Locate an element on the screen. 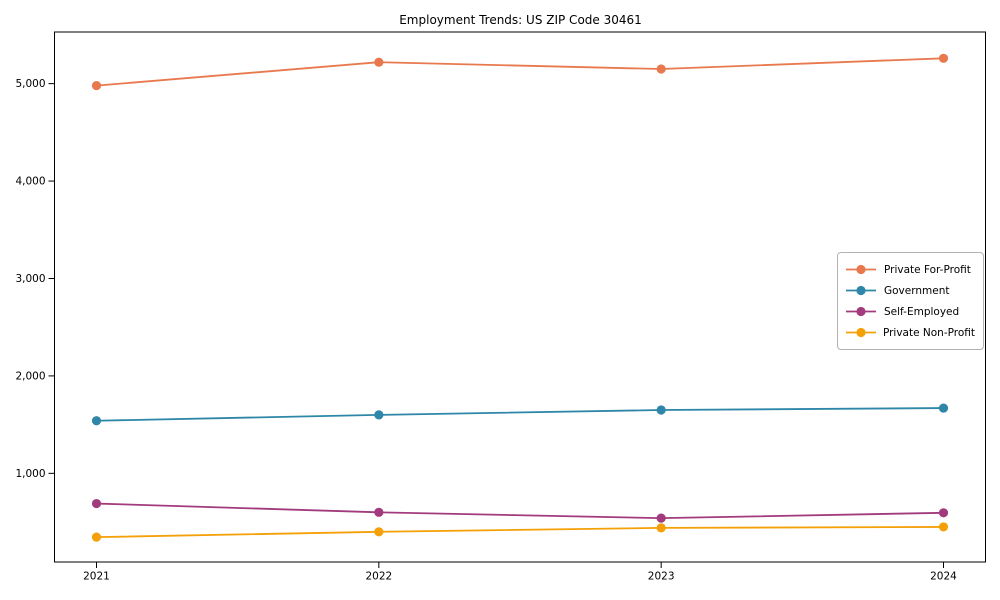 This screenshot has height=600, width=1000. series-line-government is located at coordinates (520, 414).